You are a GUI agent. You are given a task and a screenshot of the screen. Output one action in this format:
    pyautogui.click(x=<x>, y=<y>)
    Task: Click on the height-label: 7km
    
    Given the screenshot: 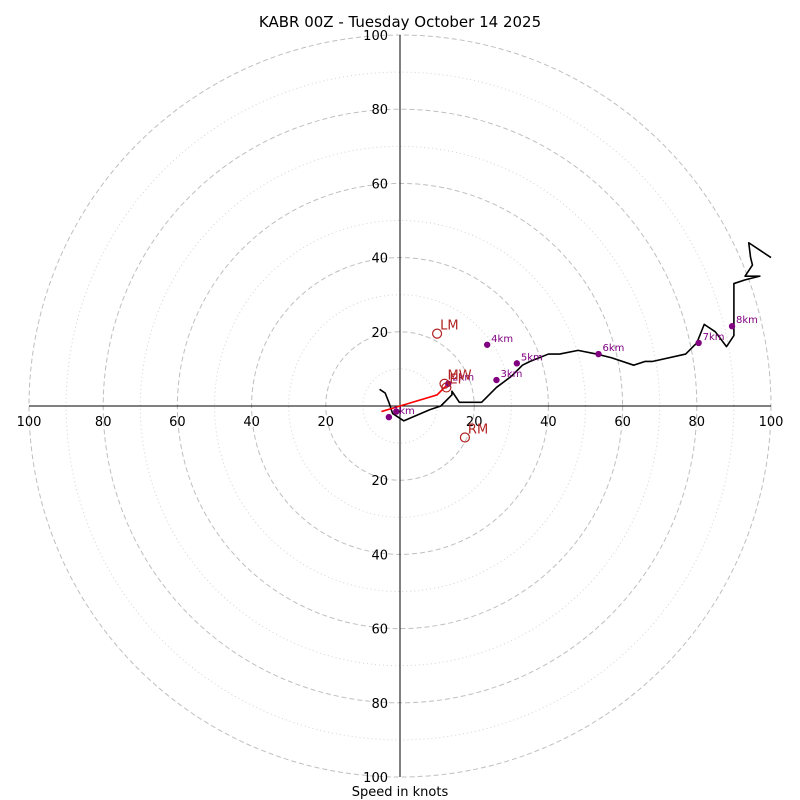 What is the action you would take?
    pyautogui.click(x=714, y=337)
    